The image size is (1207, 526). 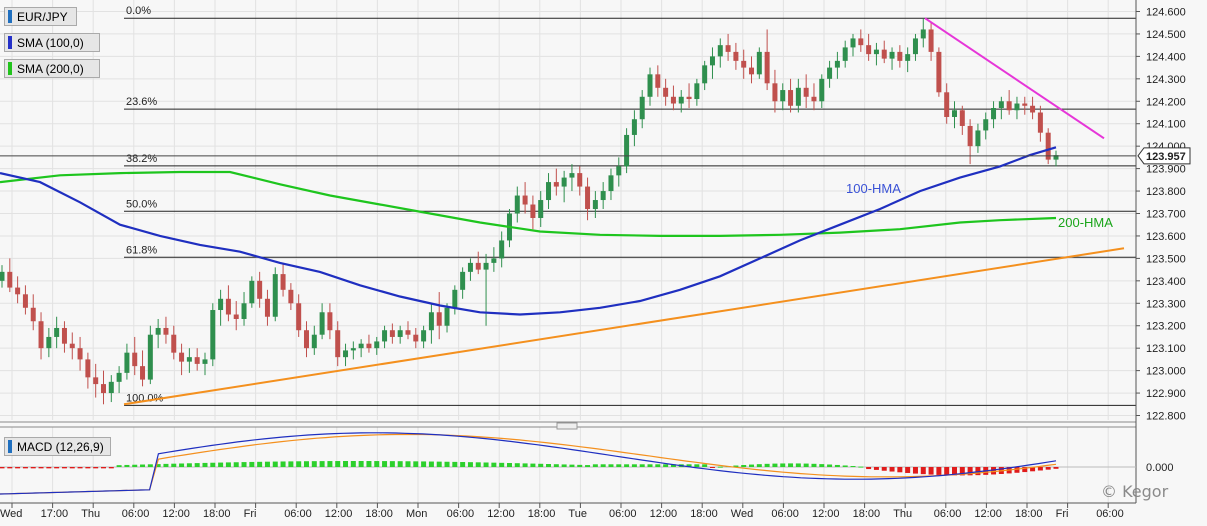 What do you see at coordinates (90, 514) in the screenshot?
I see `time-tick-label: Thu` at bounding box center [90, 514].